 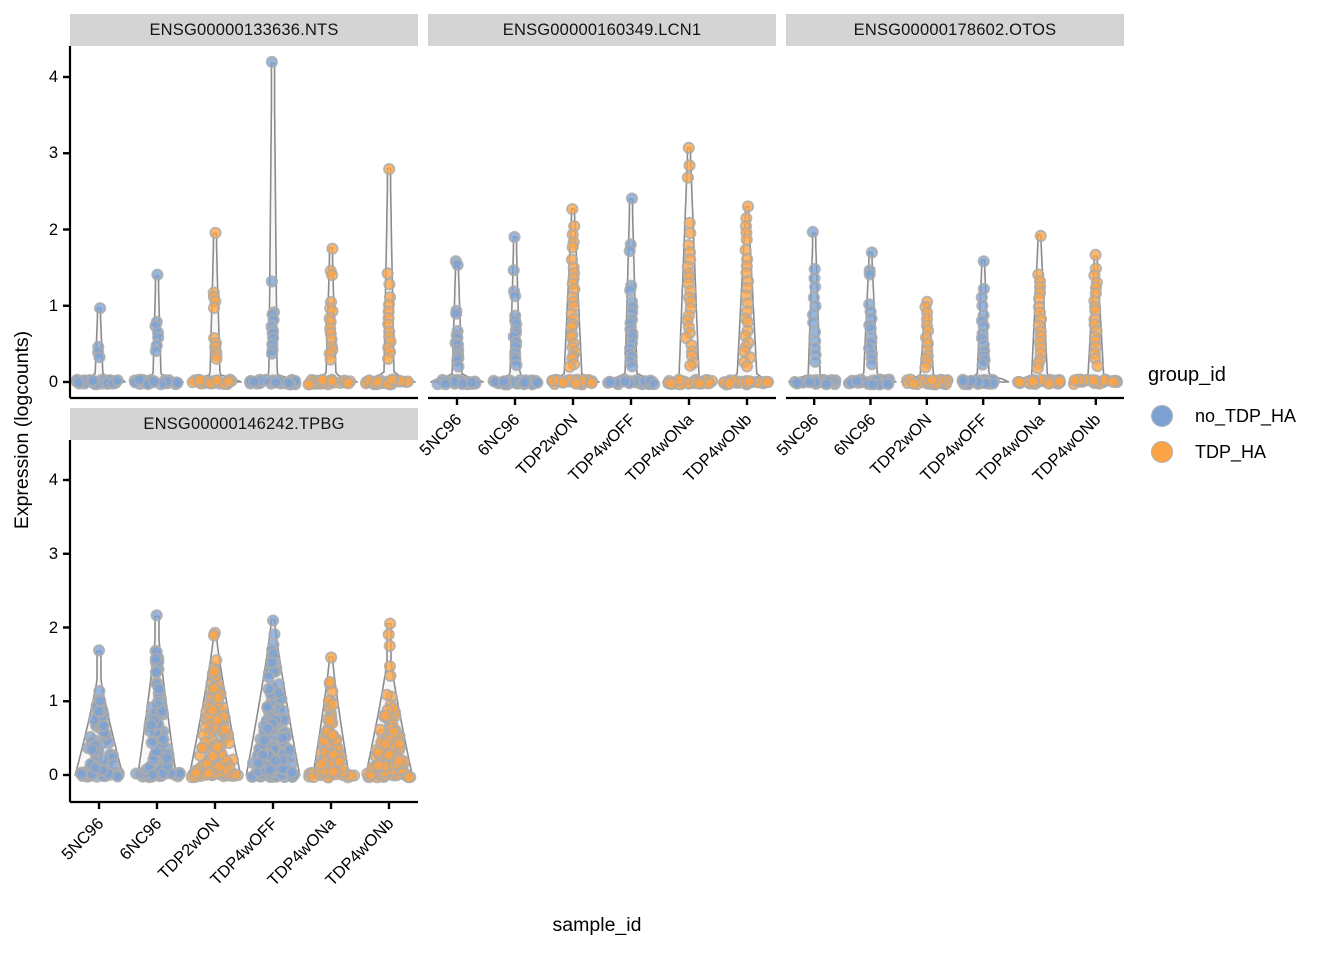 What do you see at coordinates (1231, 451) in the screenshot?
I see `legend-item-label: TDP_HA` at bounding box center [1231, 451].